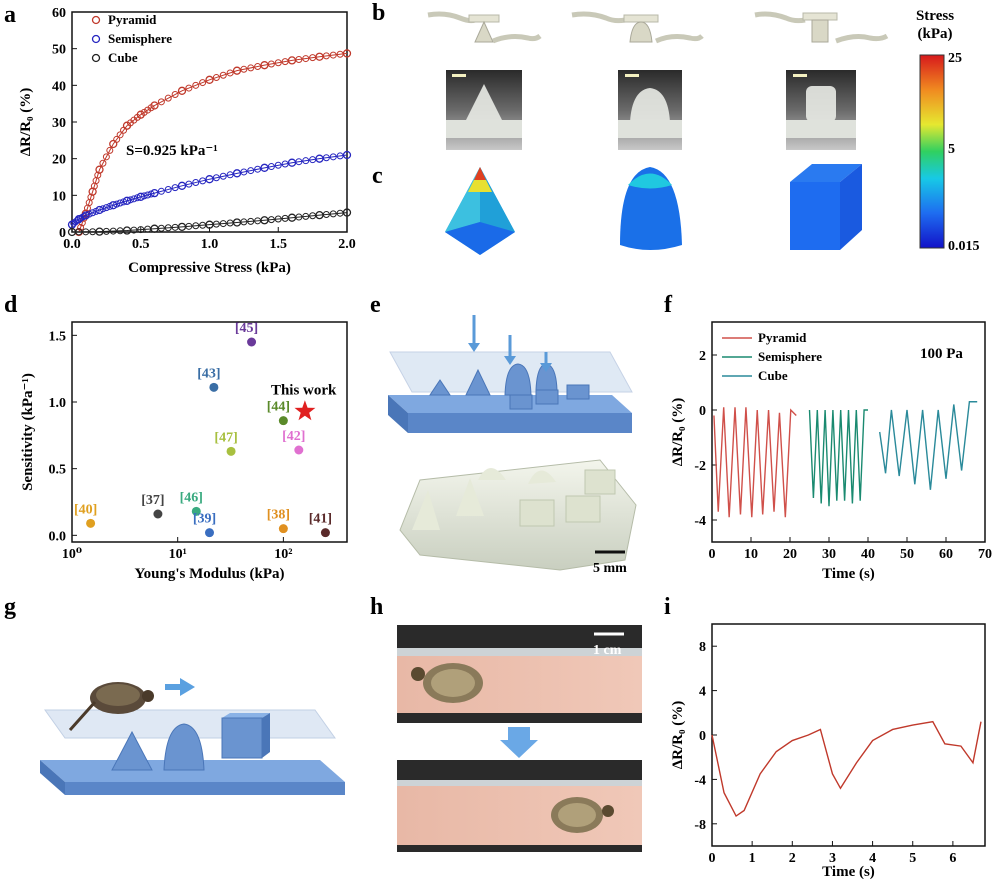 Image resolution: width=1000 pixels, height=880 pixels. I want to click on cube-model-icon, so click(821, 27).